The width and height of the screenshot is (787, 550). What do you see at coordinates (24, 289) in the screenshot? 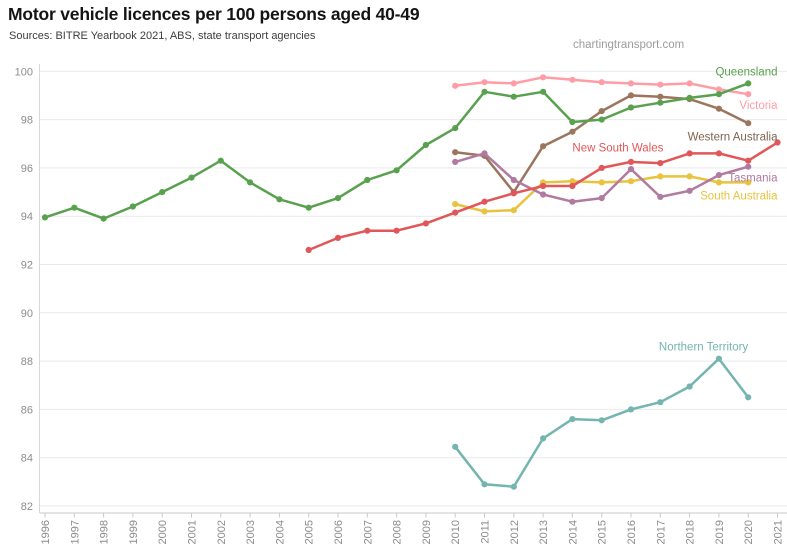
I see `y-axis-labels: 100 98 96 94 92 90 88 86 84 82` at bounding box center [24, 289].